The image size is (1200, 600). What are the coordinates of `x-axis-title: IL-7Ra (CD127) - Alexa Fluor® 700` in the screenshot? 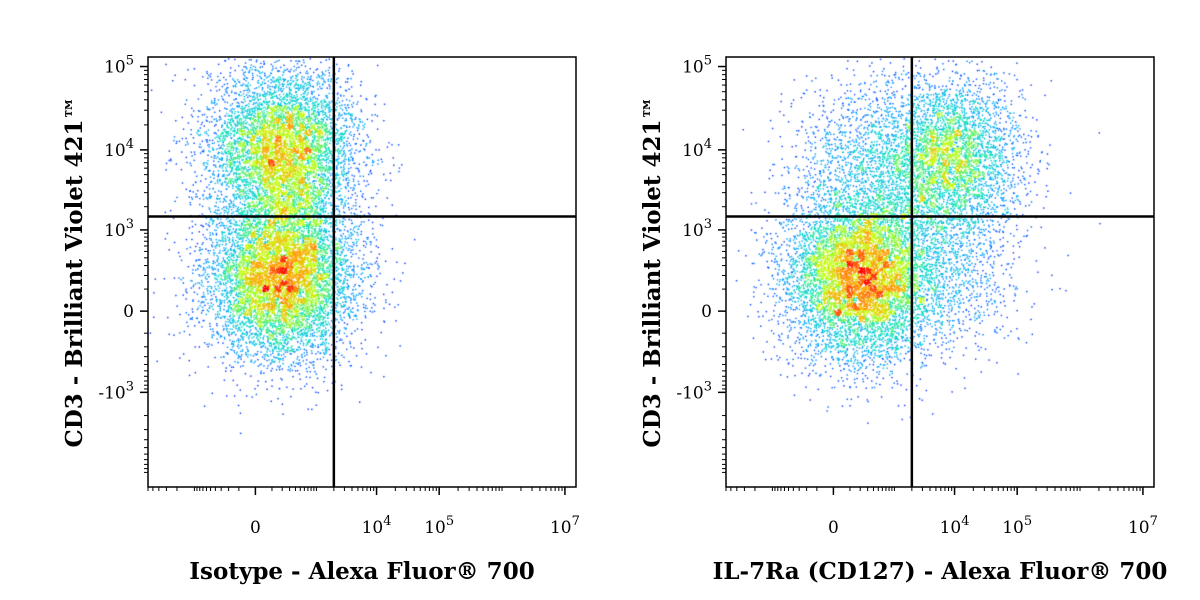 It's located at (940, 571).